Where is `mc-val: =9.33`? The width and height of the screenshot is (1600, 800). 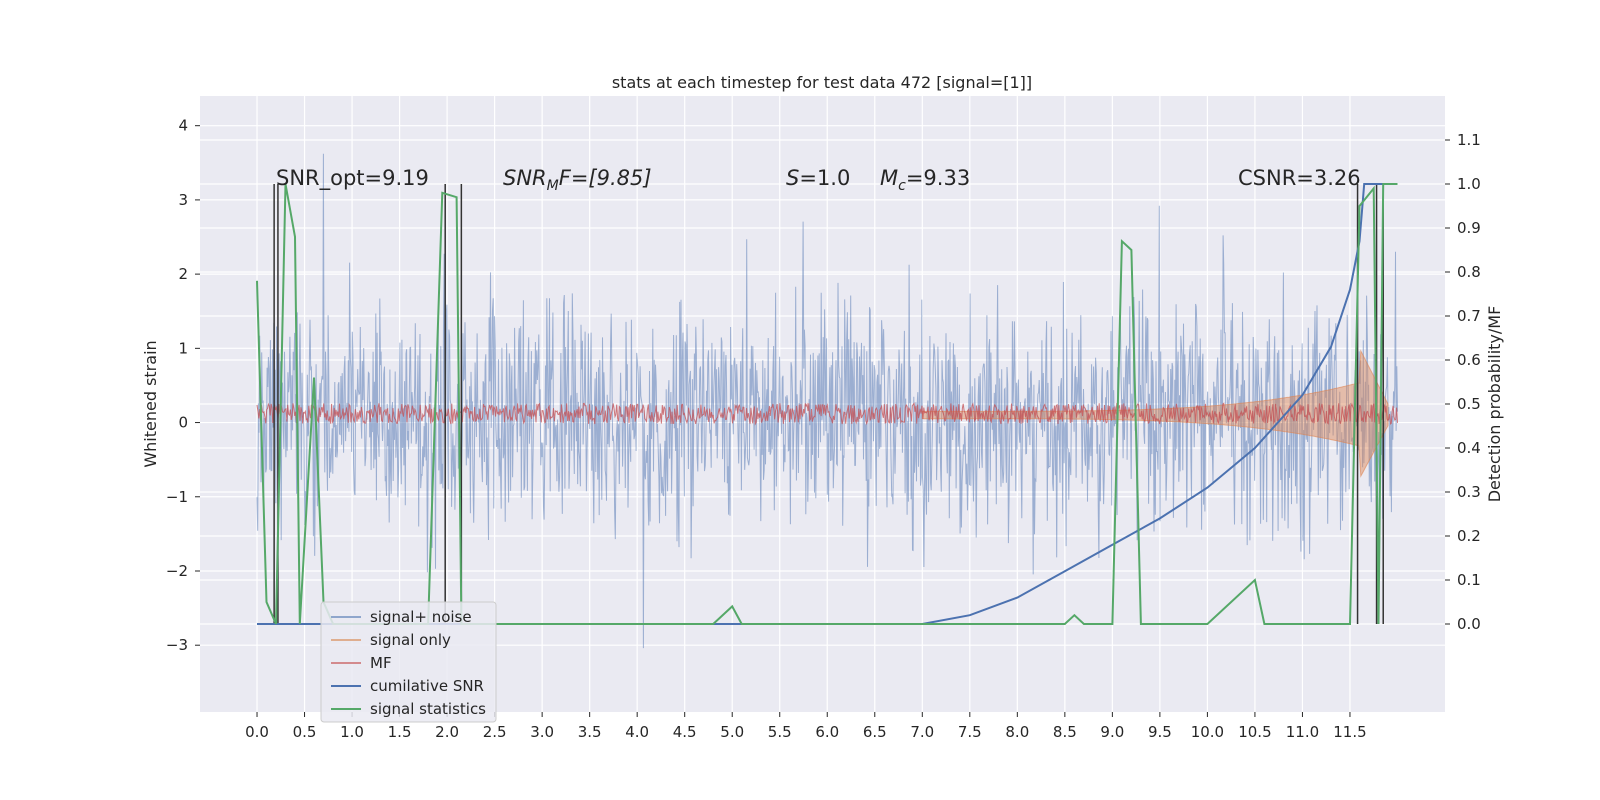
mc-val: =9.33 is located at coordinates (938, 178).